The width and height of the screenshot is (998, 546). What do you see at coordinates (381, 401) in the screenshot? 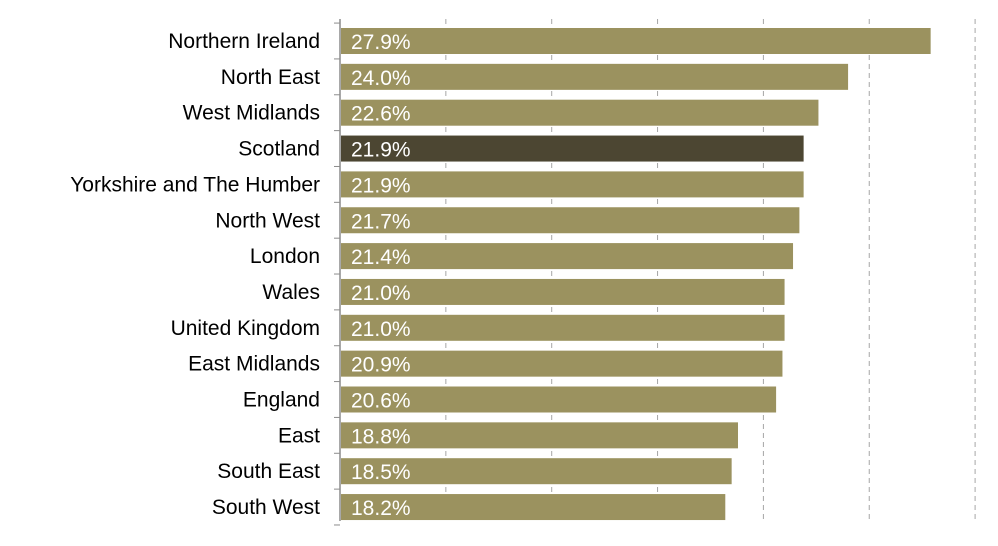
I see `data-label-england: 20.6%` at bounding box center [381, 401].